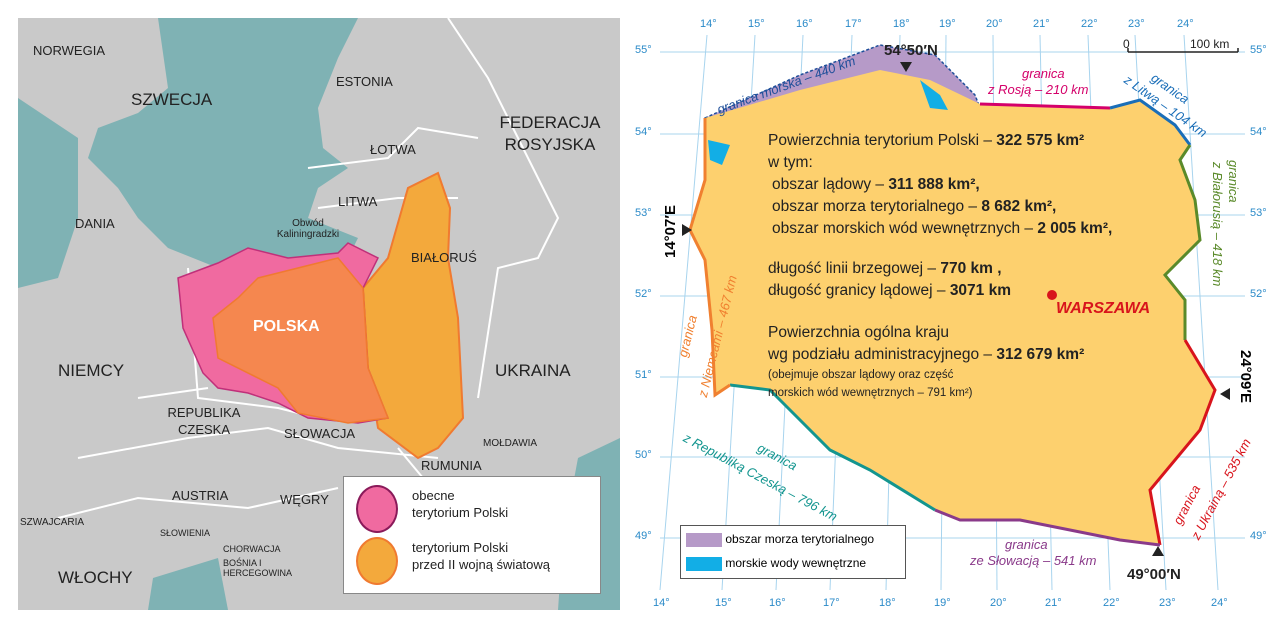  I want to click on label-lotwa: ŁOTWA, so click(393, 149).